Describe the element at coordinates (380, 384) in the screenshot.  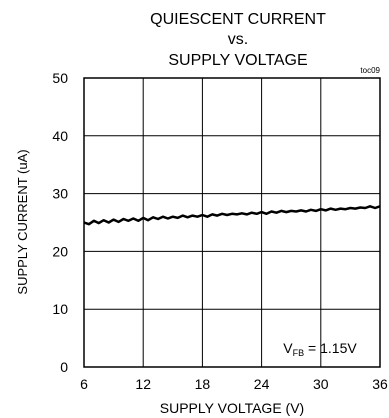
I see `x-tick-label: 36` at that location.